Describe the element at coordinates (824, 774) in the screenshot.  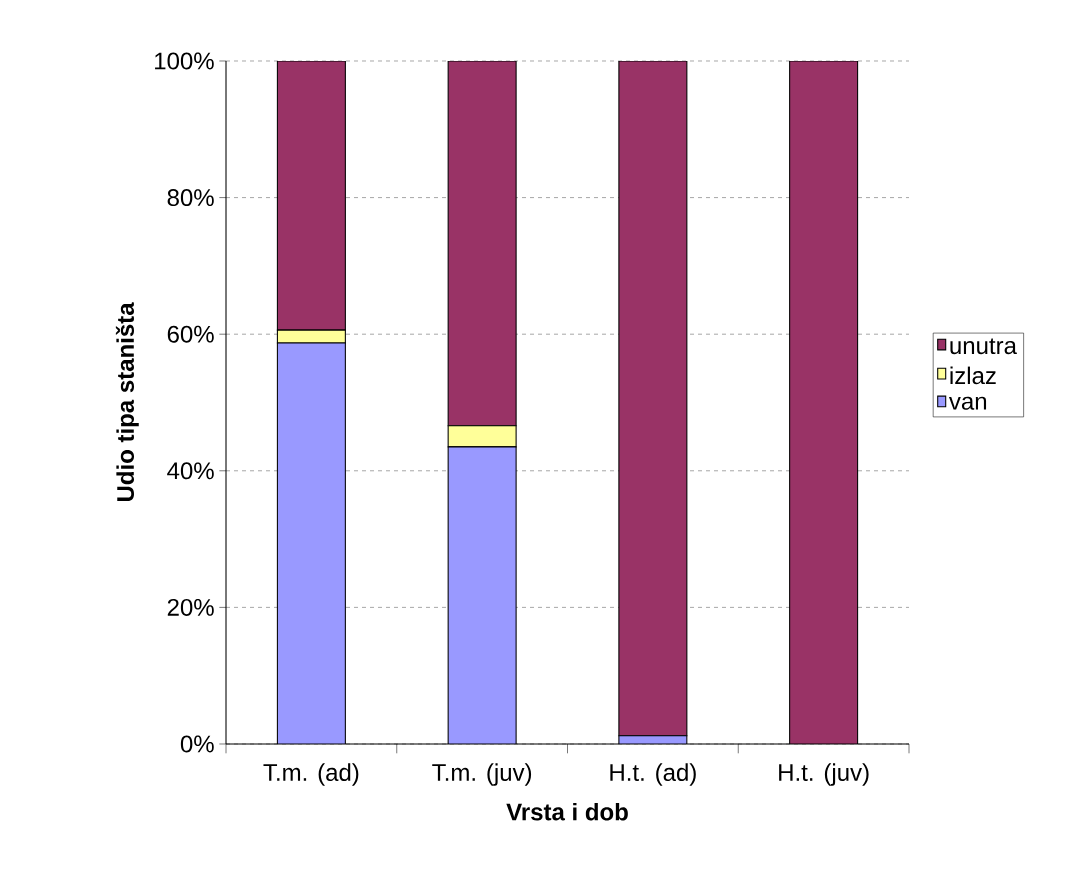
I see `x-tick-label: H.t. (juv)` at that location.